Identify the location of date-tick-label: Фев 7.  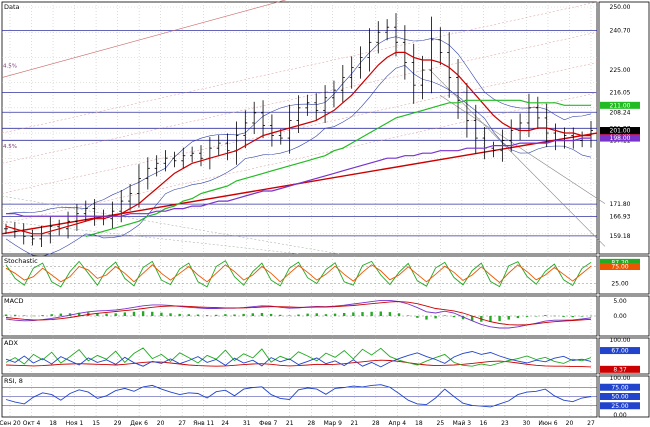
(268, 423).